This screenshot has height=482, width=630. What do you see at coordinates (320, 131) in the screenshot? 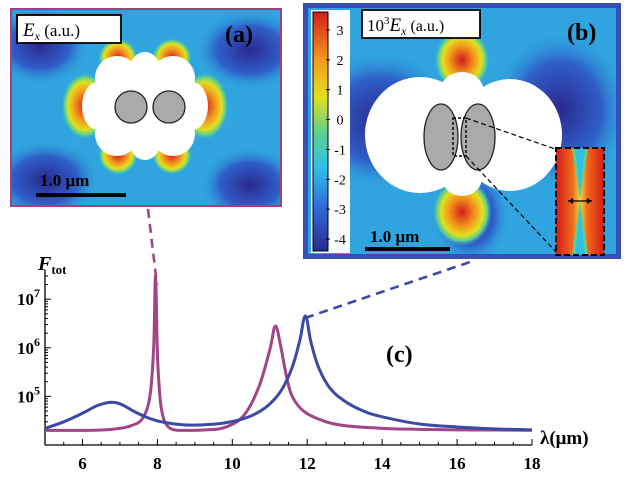
I see `colorbar-gradient` at bounding box center [320, 131].